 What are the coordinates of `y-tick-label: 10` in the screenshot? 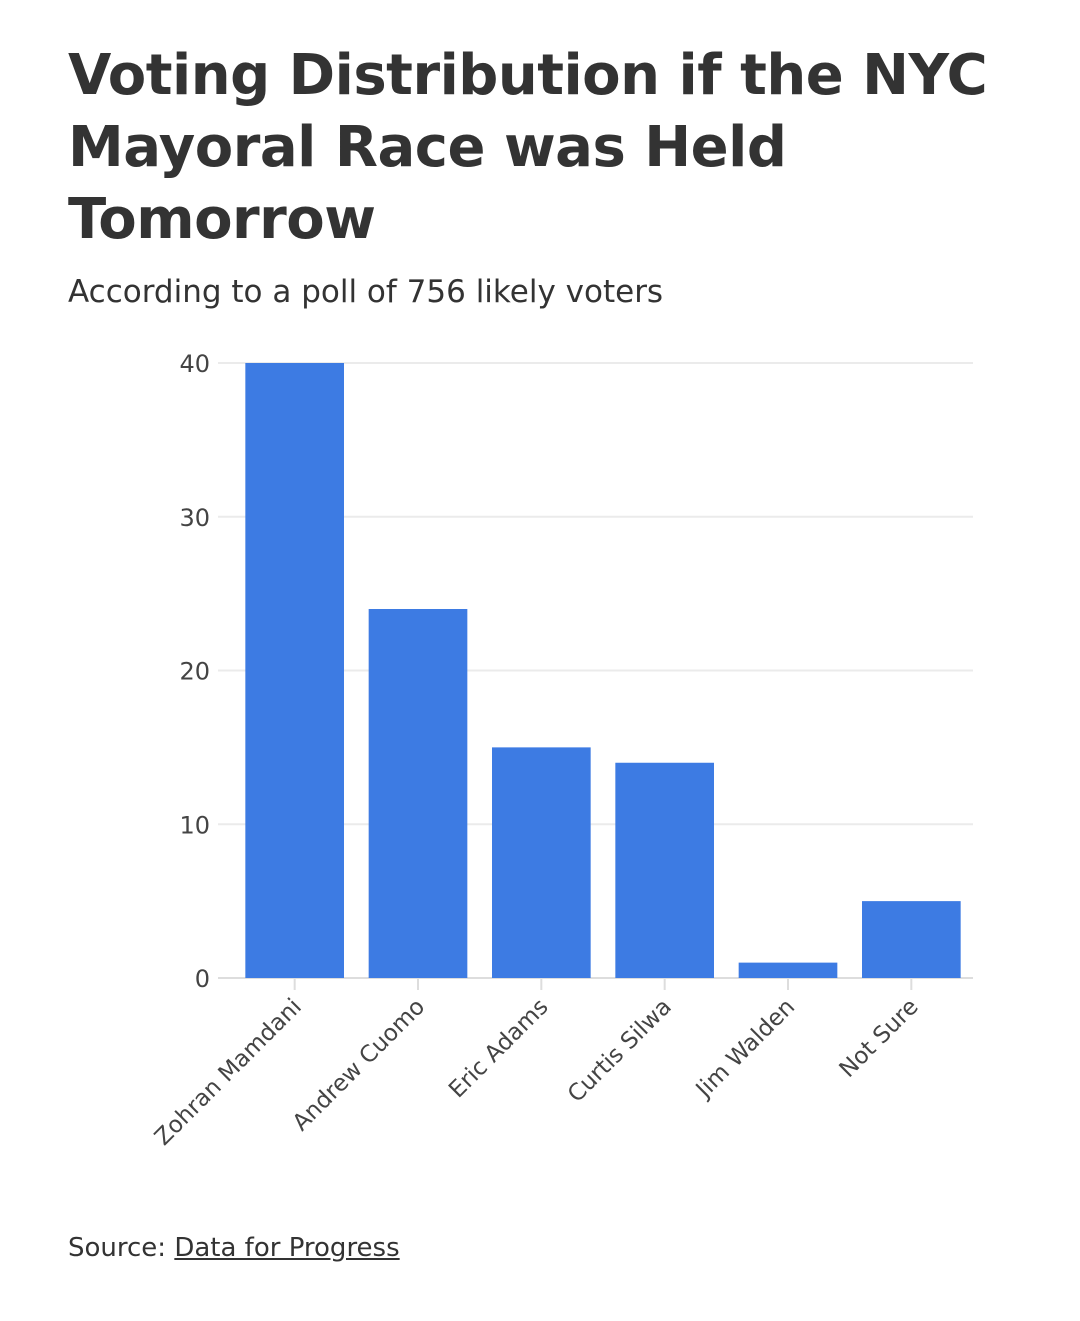 It's located at (194, 825).